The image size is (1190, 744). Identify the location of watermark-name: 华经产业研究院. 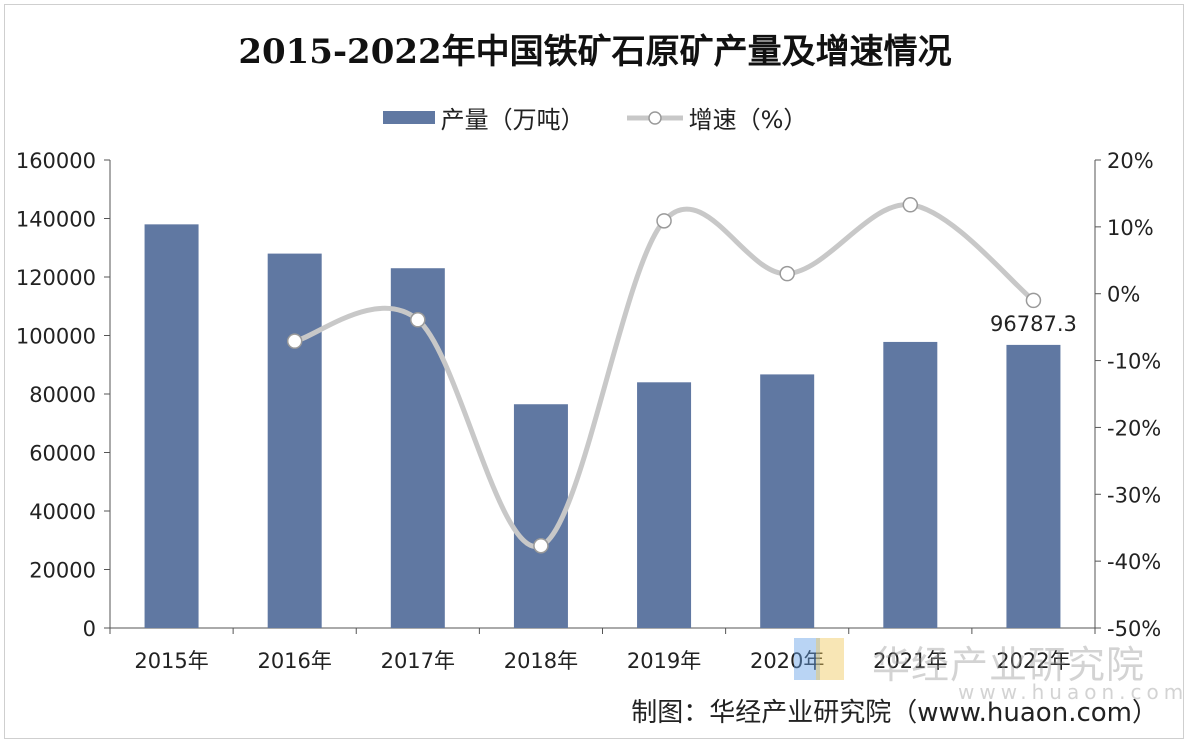
(1009, 665).